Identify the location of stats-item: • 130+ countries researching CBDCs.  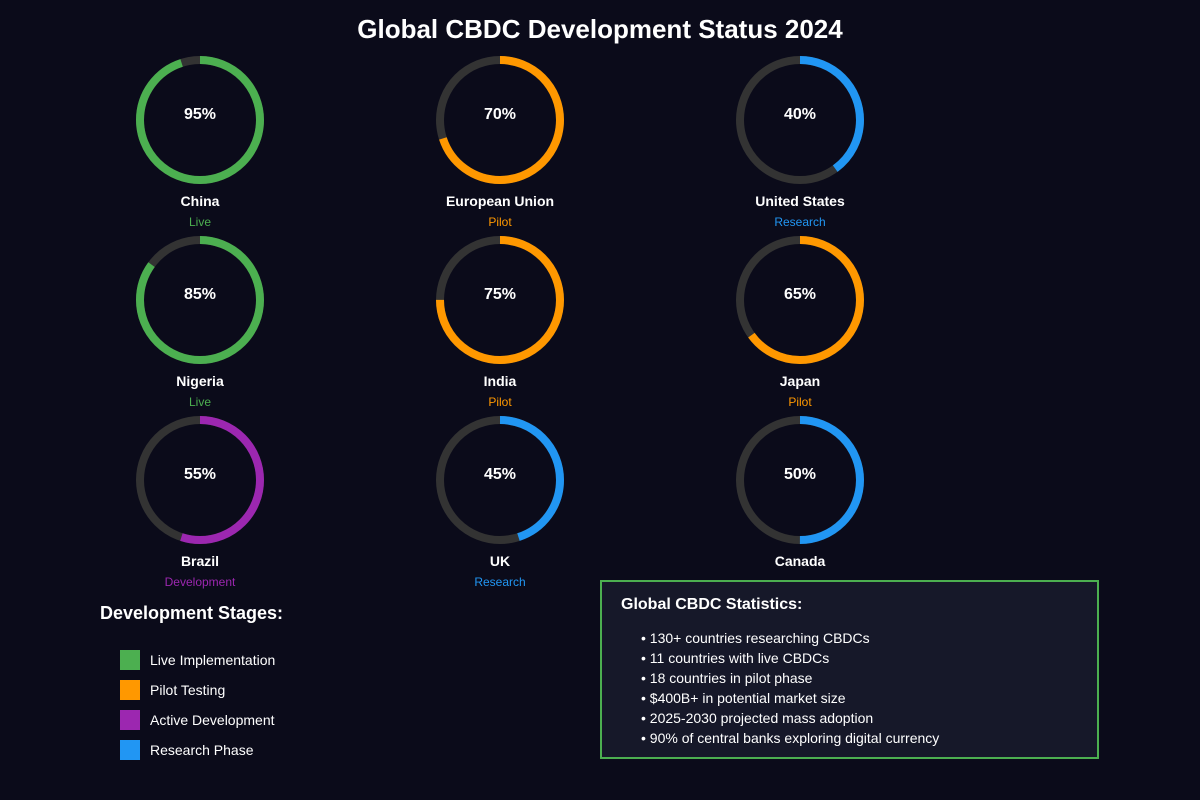
(755, 638).